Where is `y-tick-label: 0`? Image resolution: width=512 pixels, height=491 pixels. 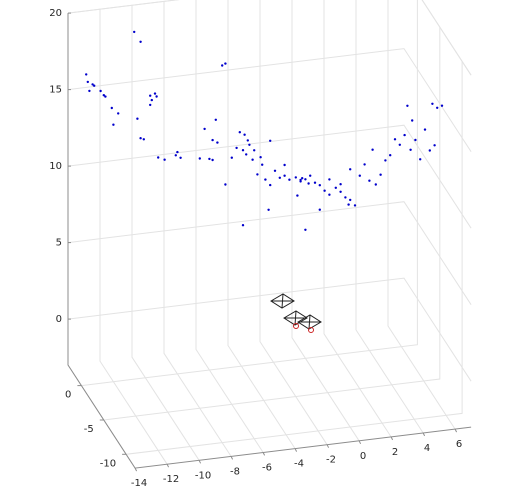
y-tick-label: 0 is located at coordinates (68, 395).